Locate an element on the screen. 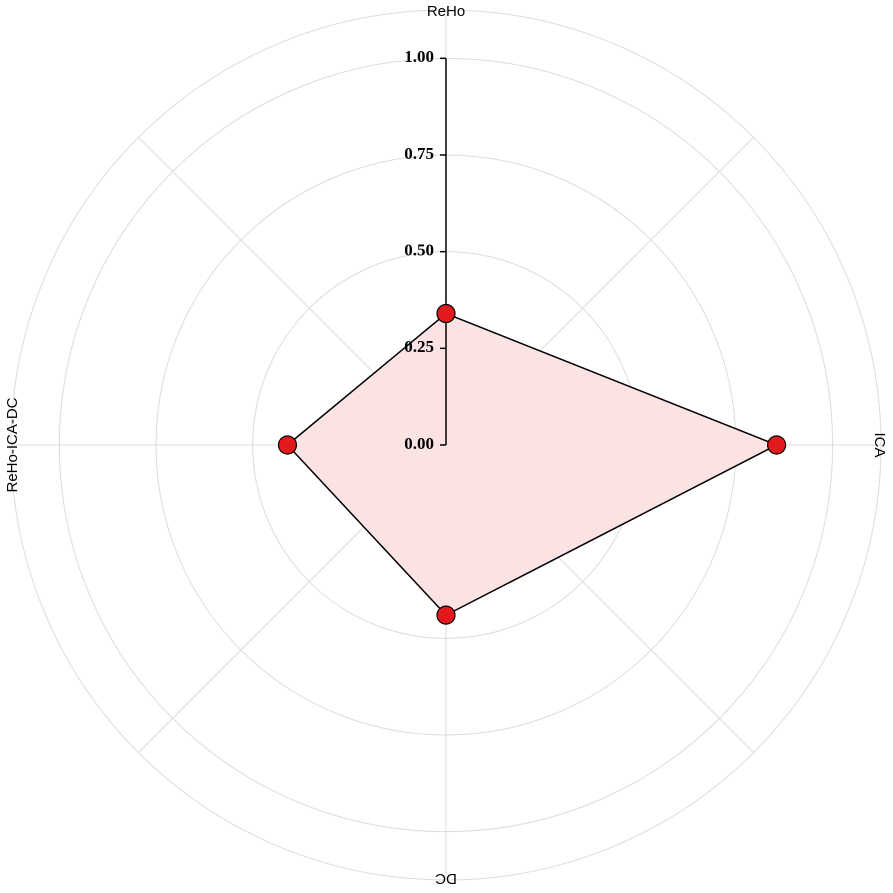 This screenshot has width=893, height=893. axis-label: ICA is located at coordinates (879, 444).